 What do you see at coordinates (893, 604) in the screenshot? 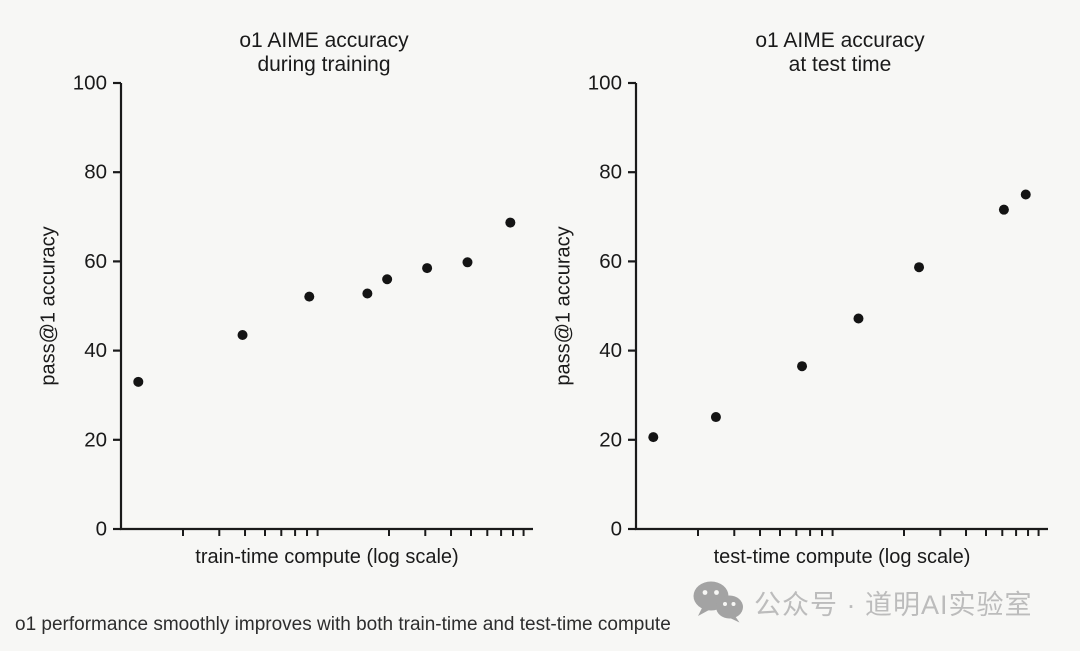
I see `watermark-text: 公众号 · 道明AI实验室` at bounding box center [893, 604].